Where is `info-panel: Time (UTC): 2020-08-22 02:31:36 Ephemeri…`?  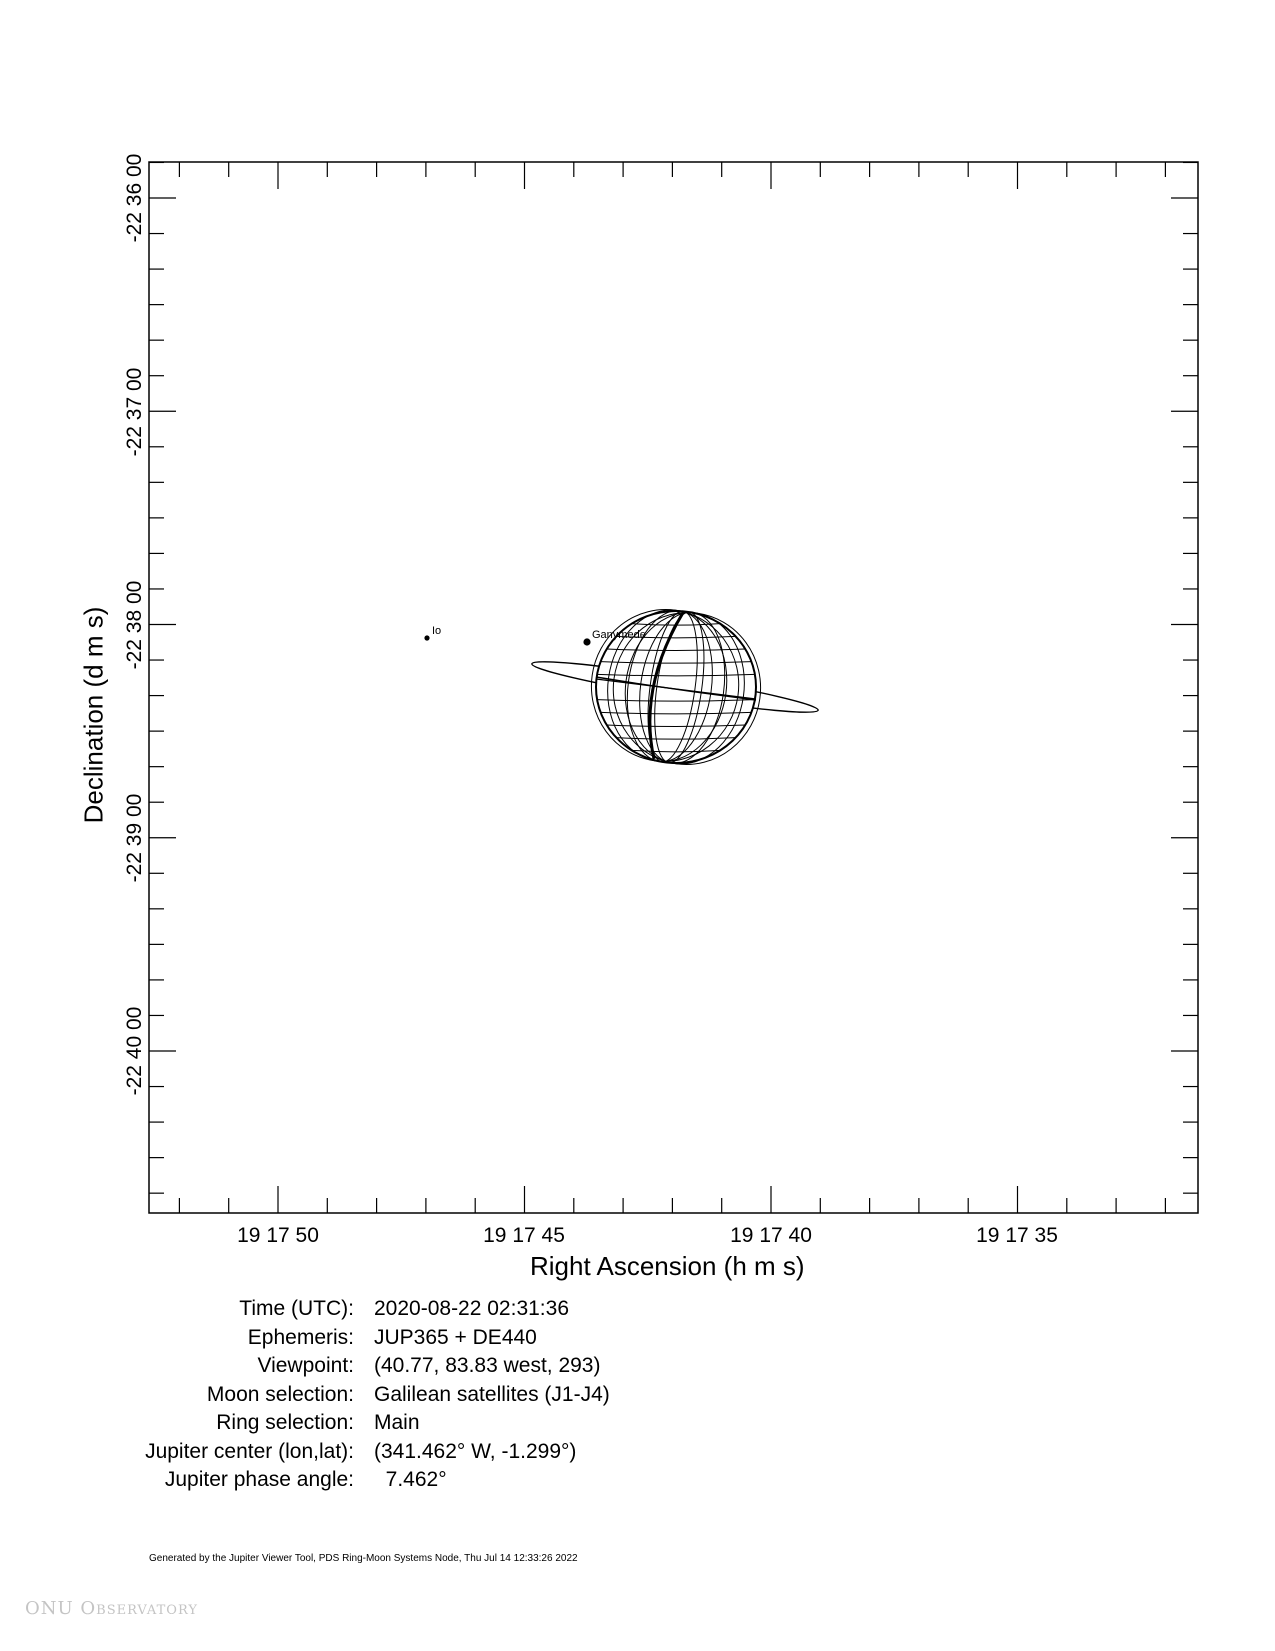 info-panel: Time (UTC): 2020-08-22 02:31:36 Ephemeri… is located at coordinates (450, 1395).